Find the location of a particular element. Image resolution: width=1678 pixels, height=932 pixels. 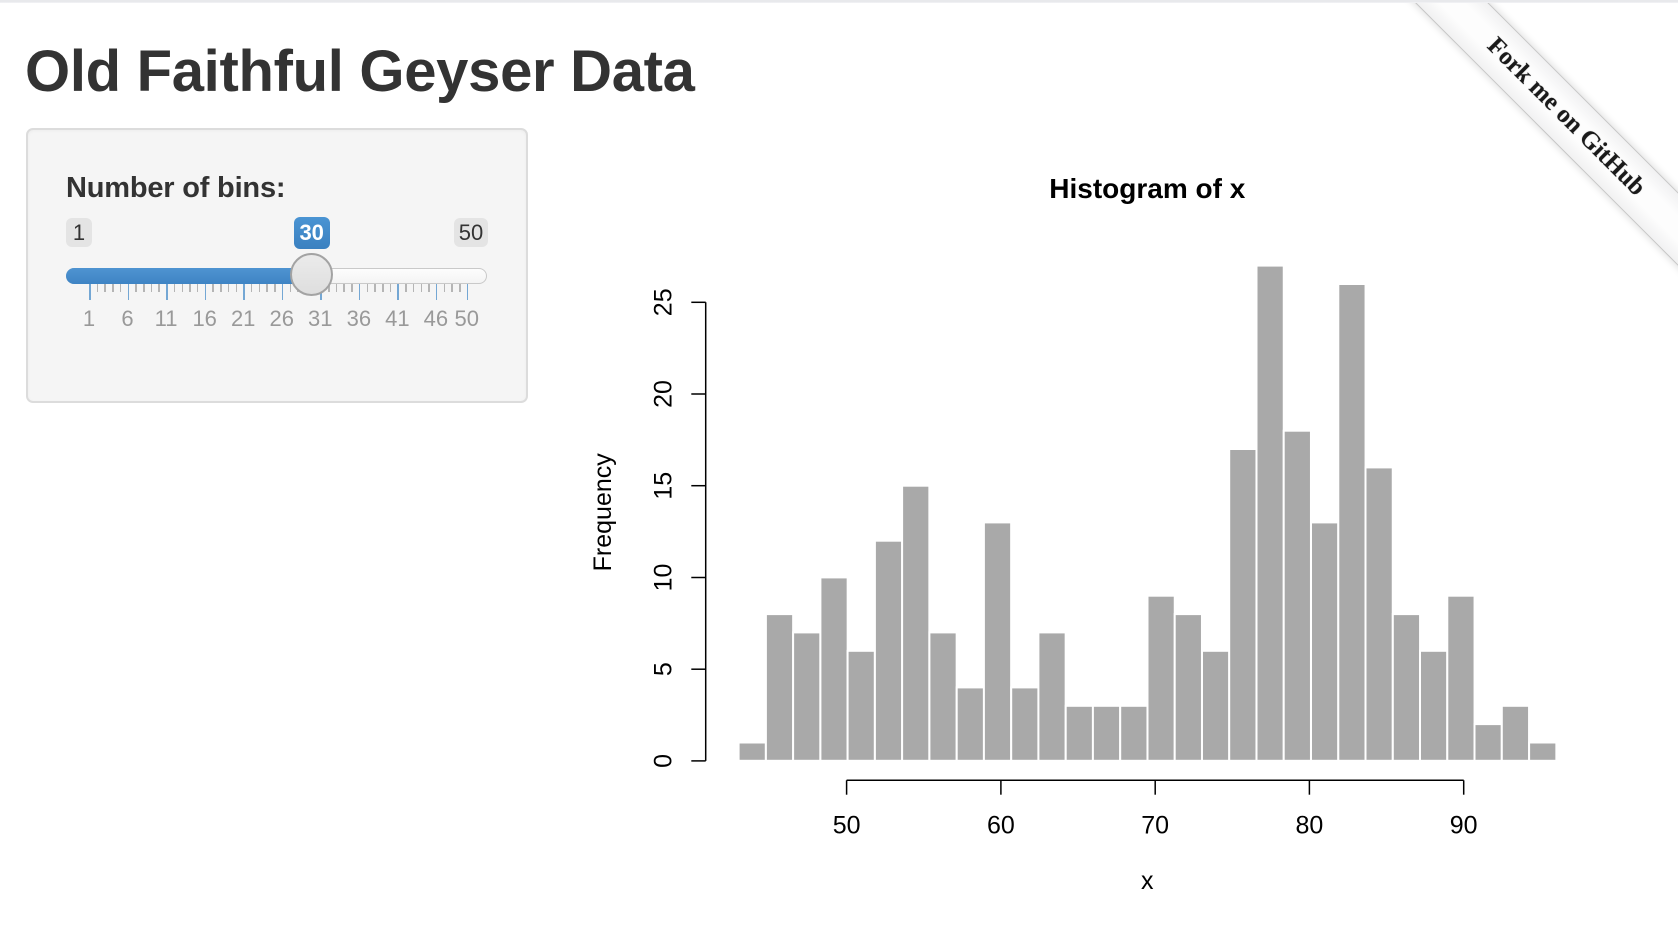

svg-text: 90 is located at coordinates (1464, 826).